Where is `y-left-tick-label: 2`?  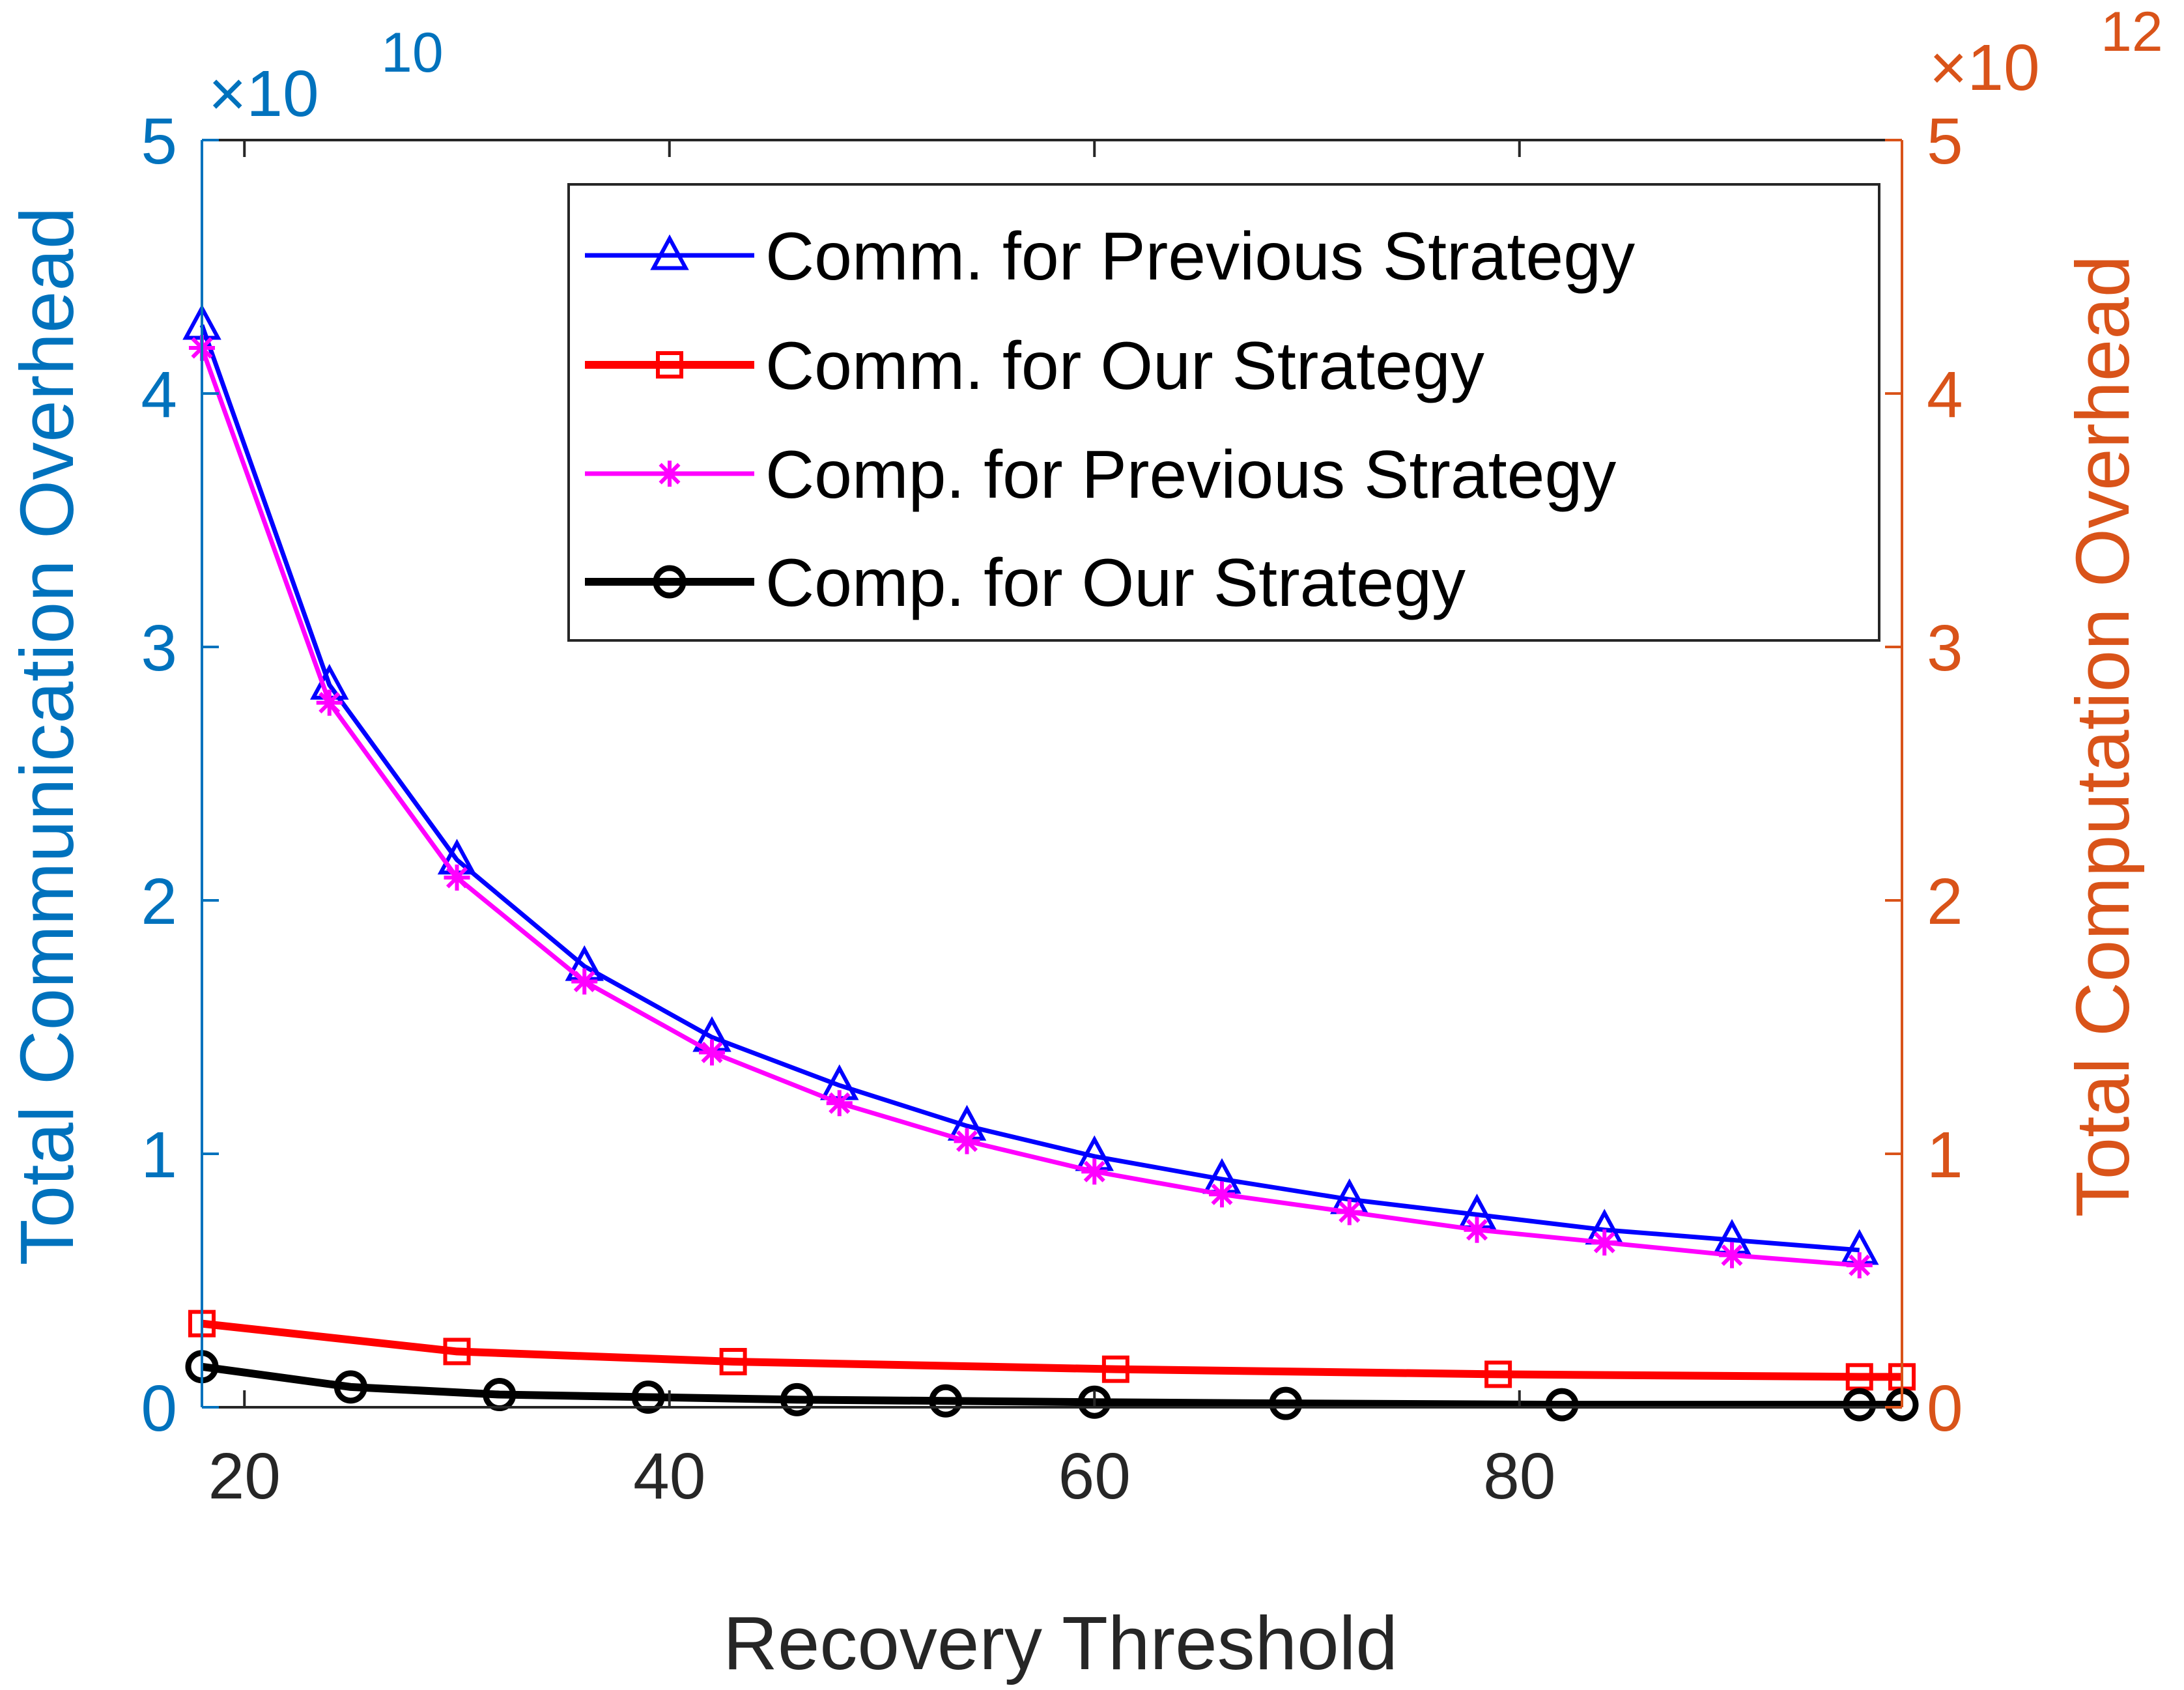
y-left-tick-label: 2 is located at coordinates (159, 901).